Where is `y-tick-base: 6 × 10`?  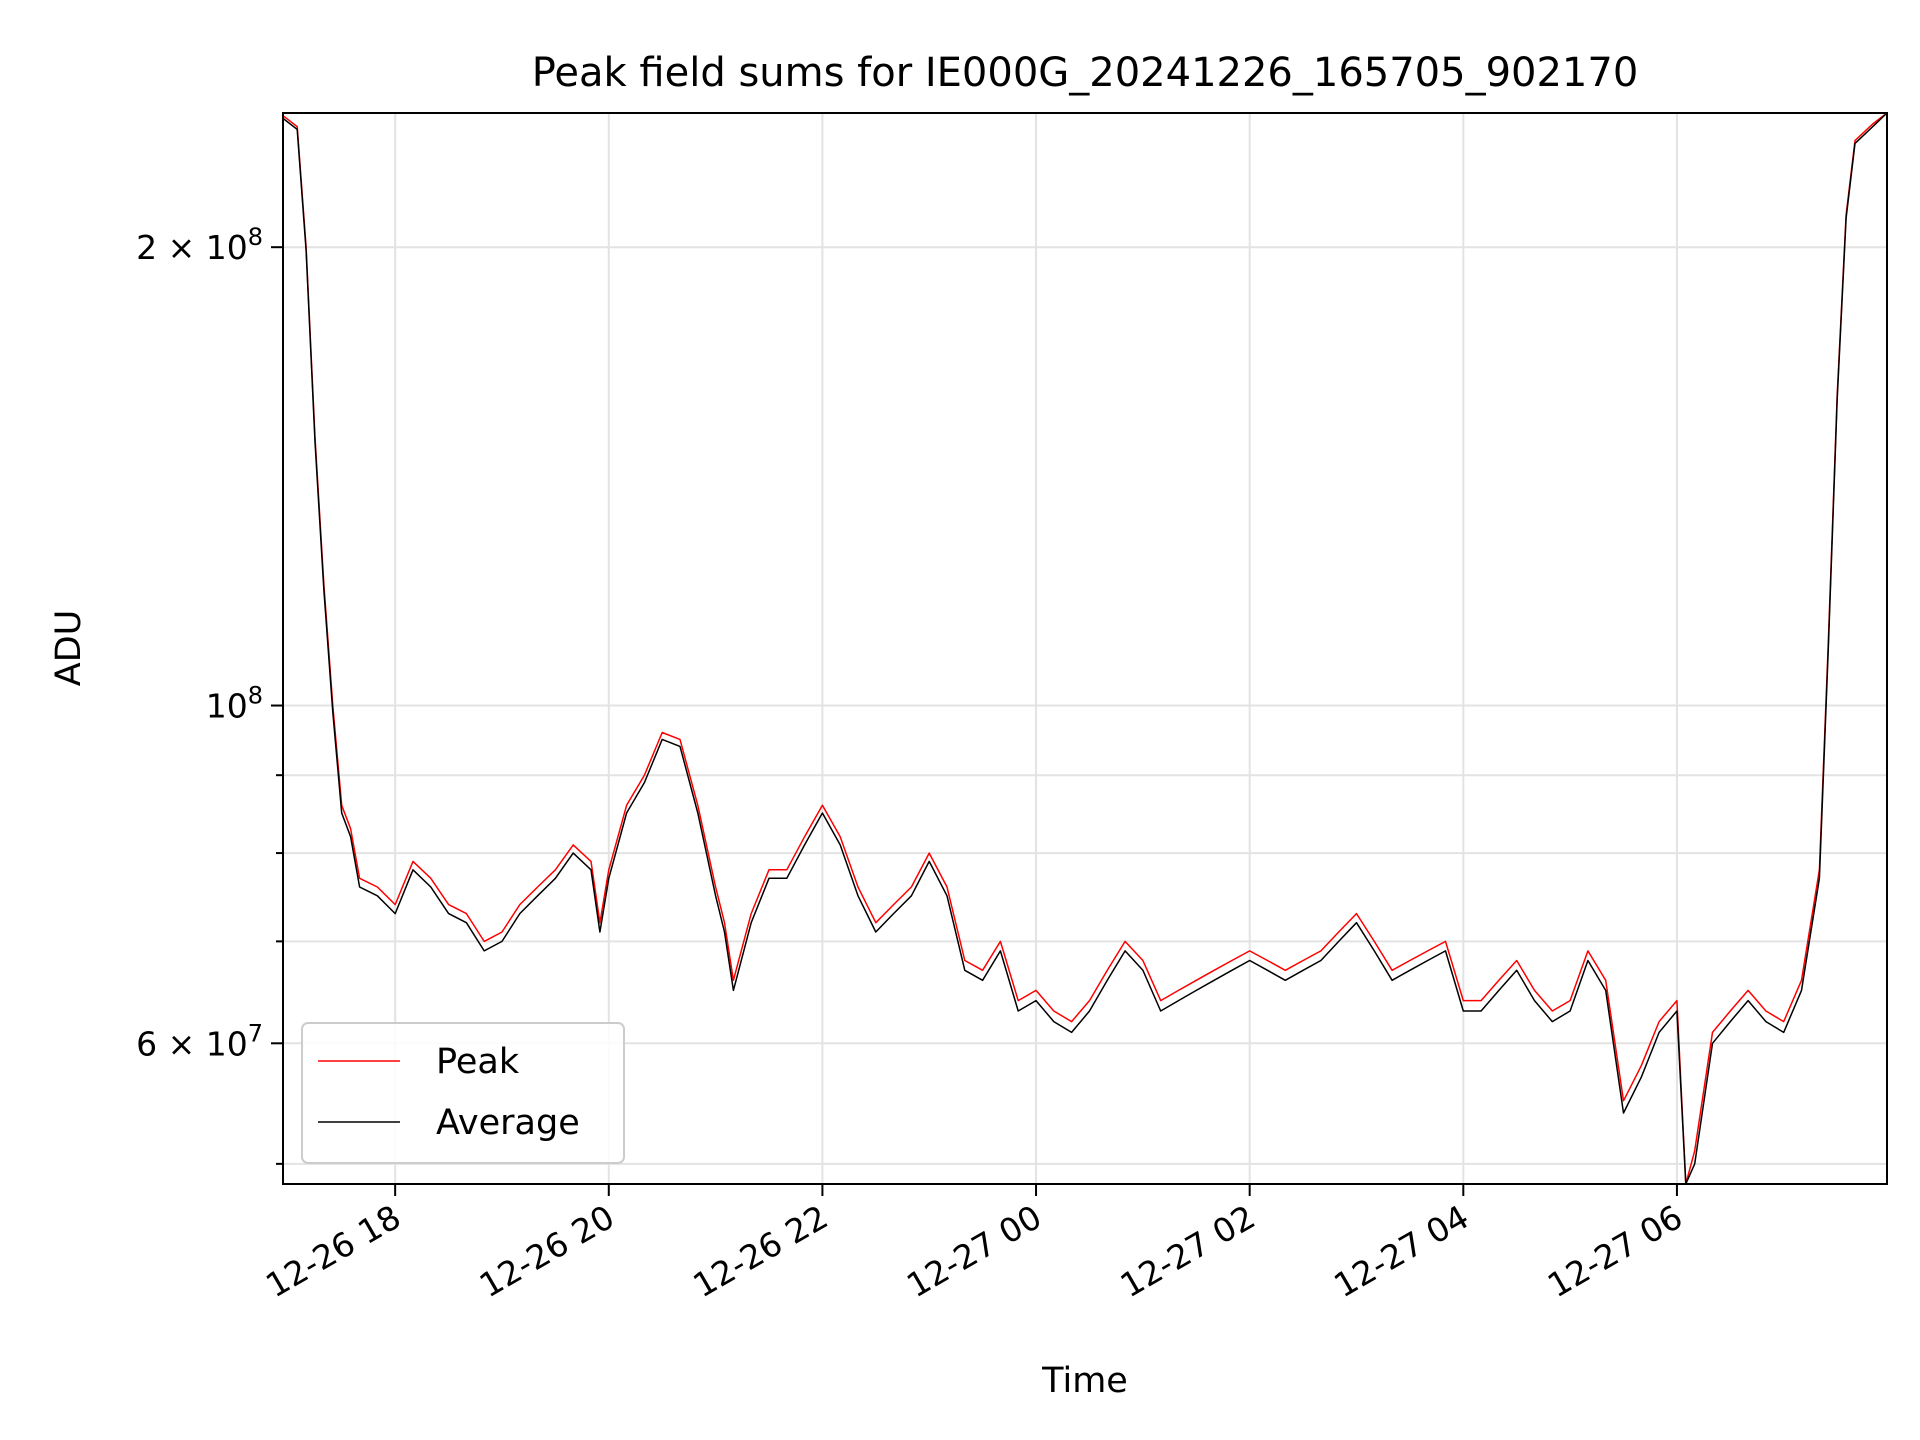 y-tick-base: 6 × 10 is located at coordinates (192, 1043).